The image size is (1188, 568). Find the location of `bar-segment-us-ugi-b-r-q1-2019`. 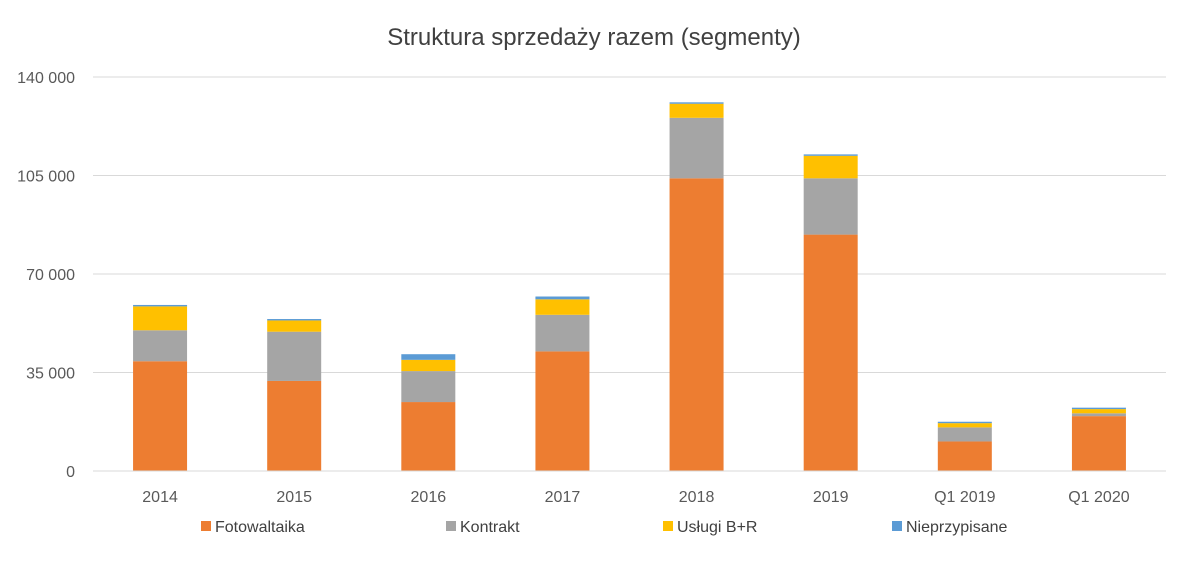

bar-segment-us-ugi-b-r-q1-2019 is located at coordinates (964, 425).